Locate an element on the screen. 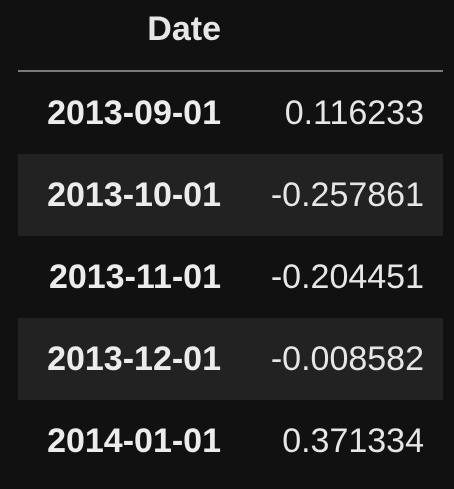 This screenshot has width=454, height=489. table-header: Date is located at coordinates (230, 36).